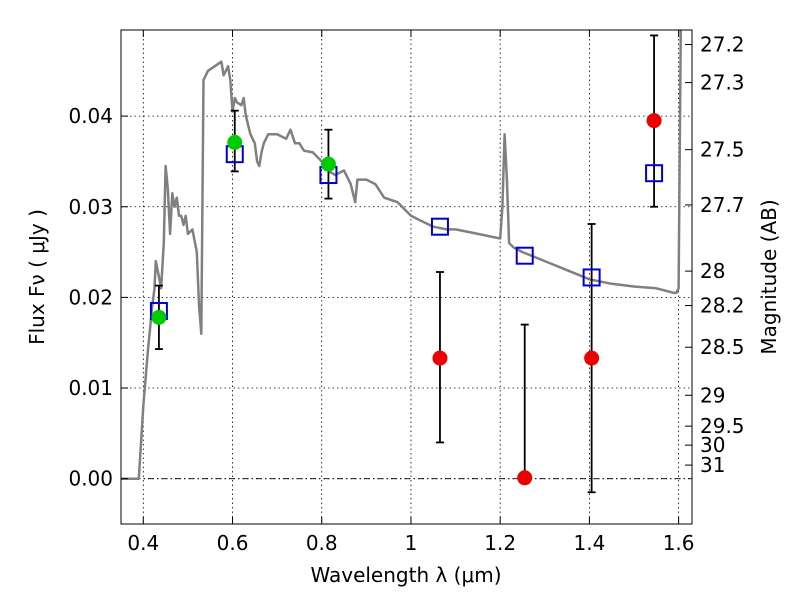  Describe the element at coordinates (712, 395) in the screenshot. I see `right-tick-label: 29` at that location.